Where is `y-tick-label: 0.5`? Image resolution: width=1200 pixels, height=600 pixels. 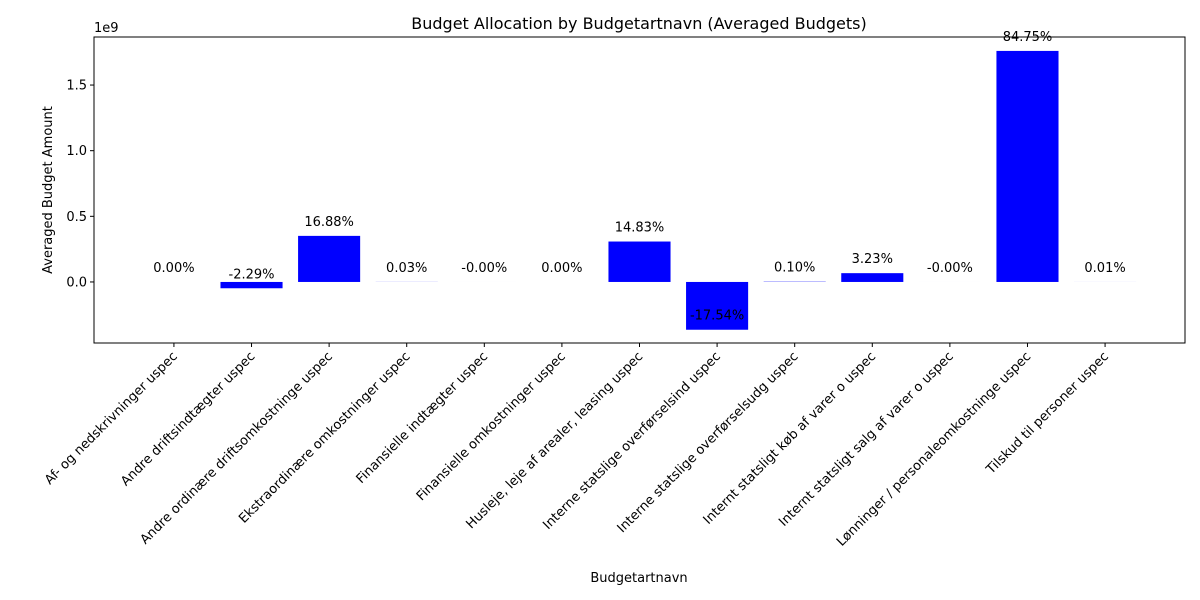
y-tick-label: 0.5 is located at coordinates (76, 217).